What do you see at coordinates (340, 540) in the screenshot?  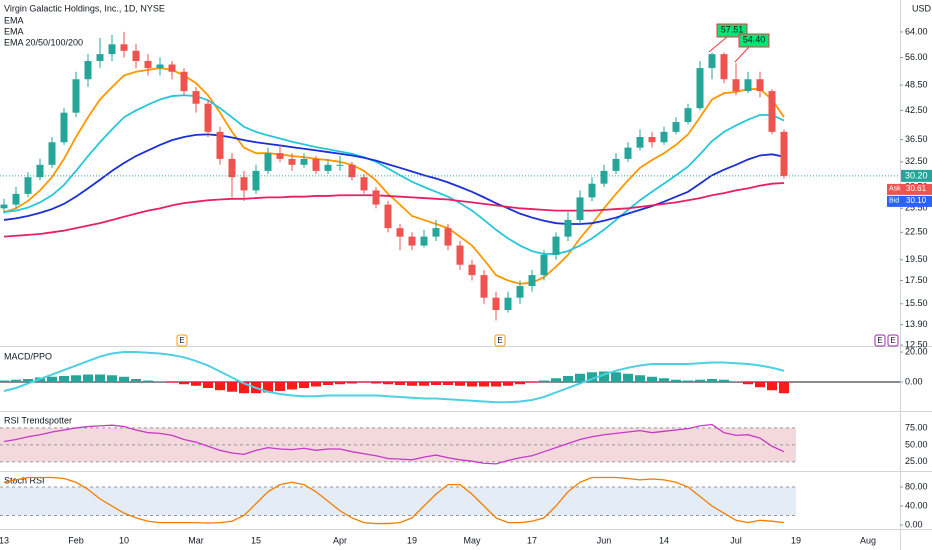 I see `x-tick-label: Apr` at bounding box center [340, 540].